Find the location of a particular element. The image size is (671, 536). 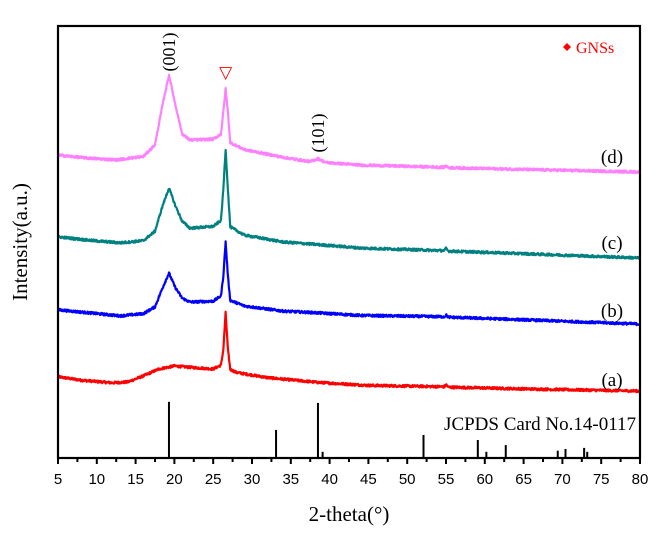

x-tick-label: 20 is located at coordinates (174, 479).